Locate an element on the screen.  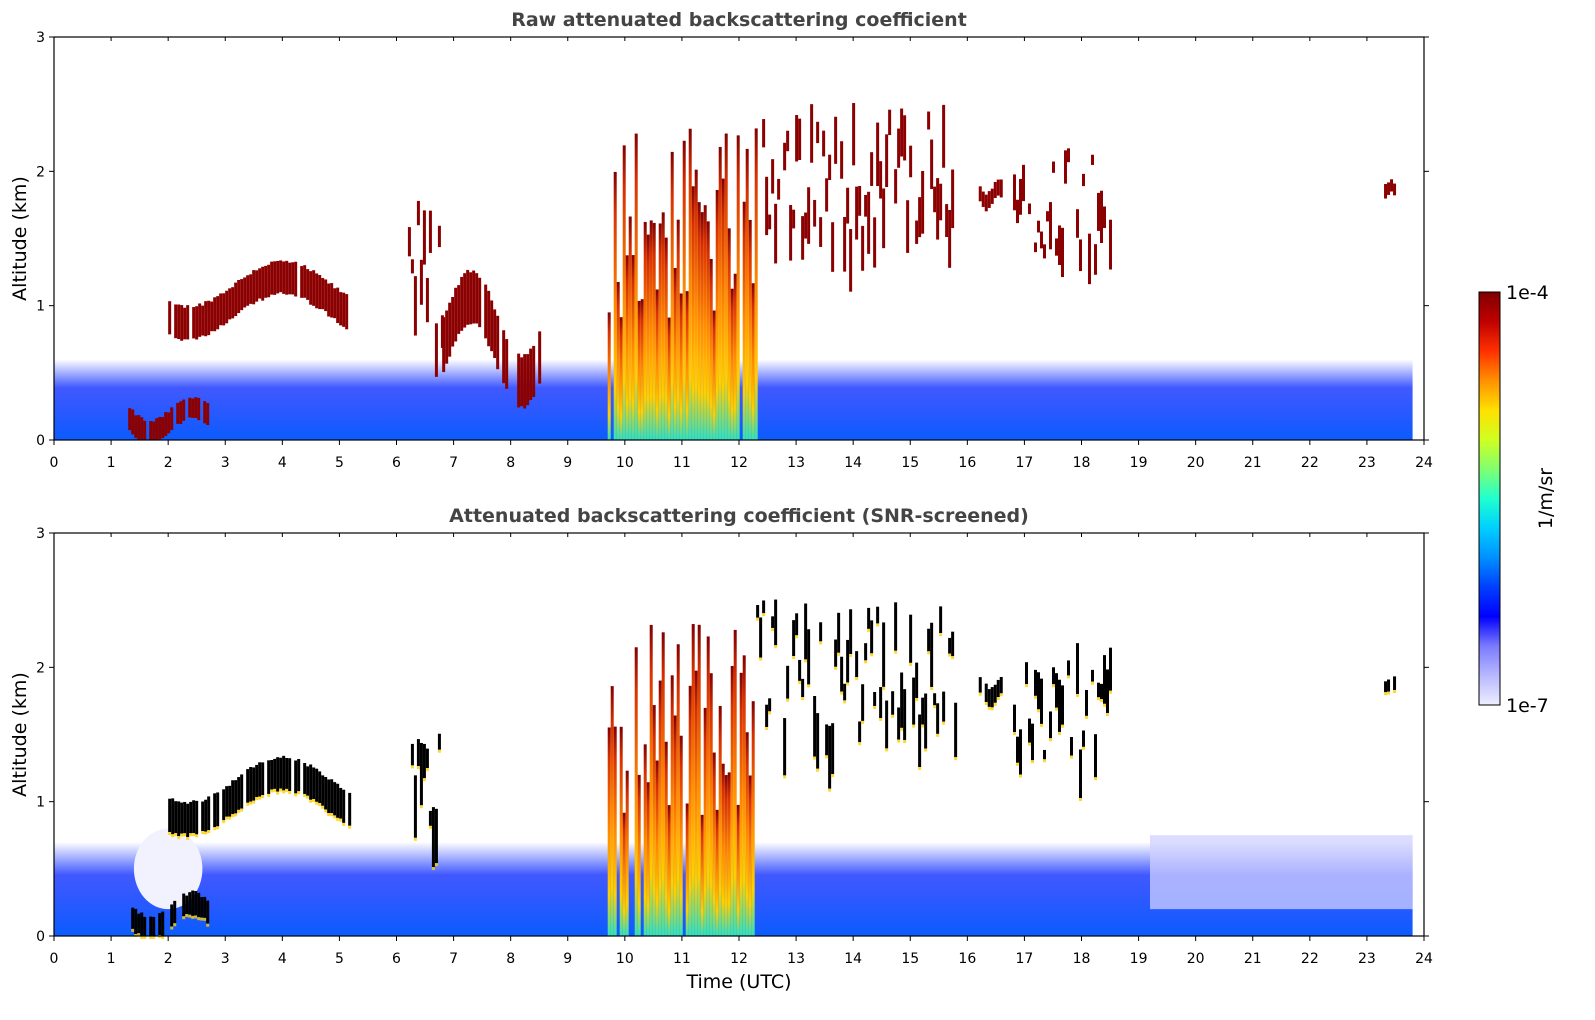
colorbar-min-label: 1e-7 is located at coordinates (1527, 706).